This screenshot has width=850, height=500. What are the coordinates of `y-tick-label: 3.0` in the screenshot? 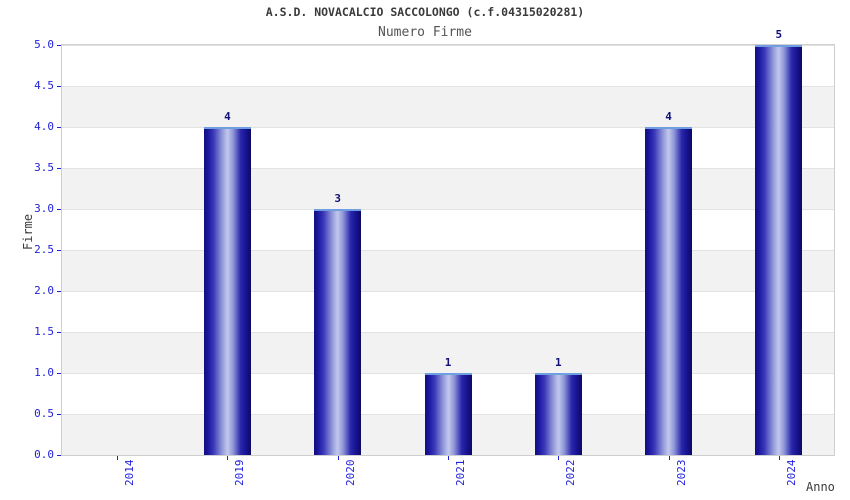 It's located at (44, 208).